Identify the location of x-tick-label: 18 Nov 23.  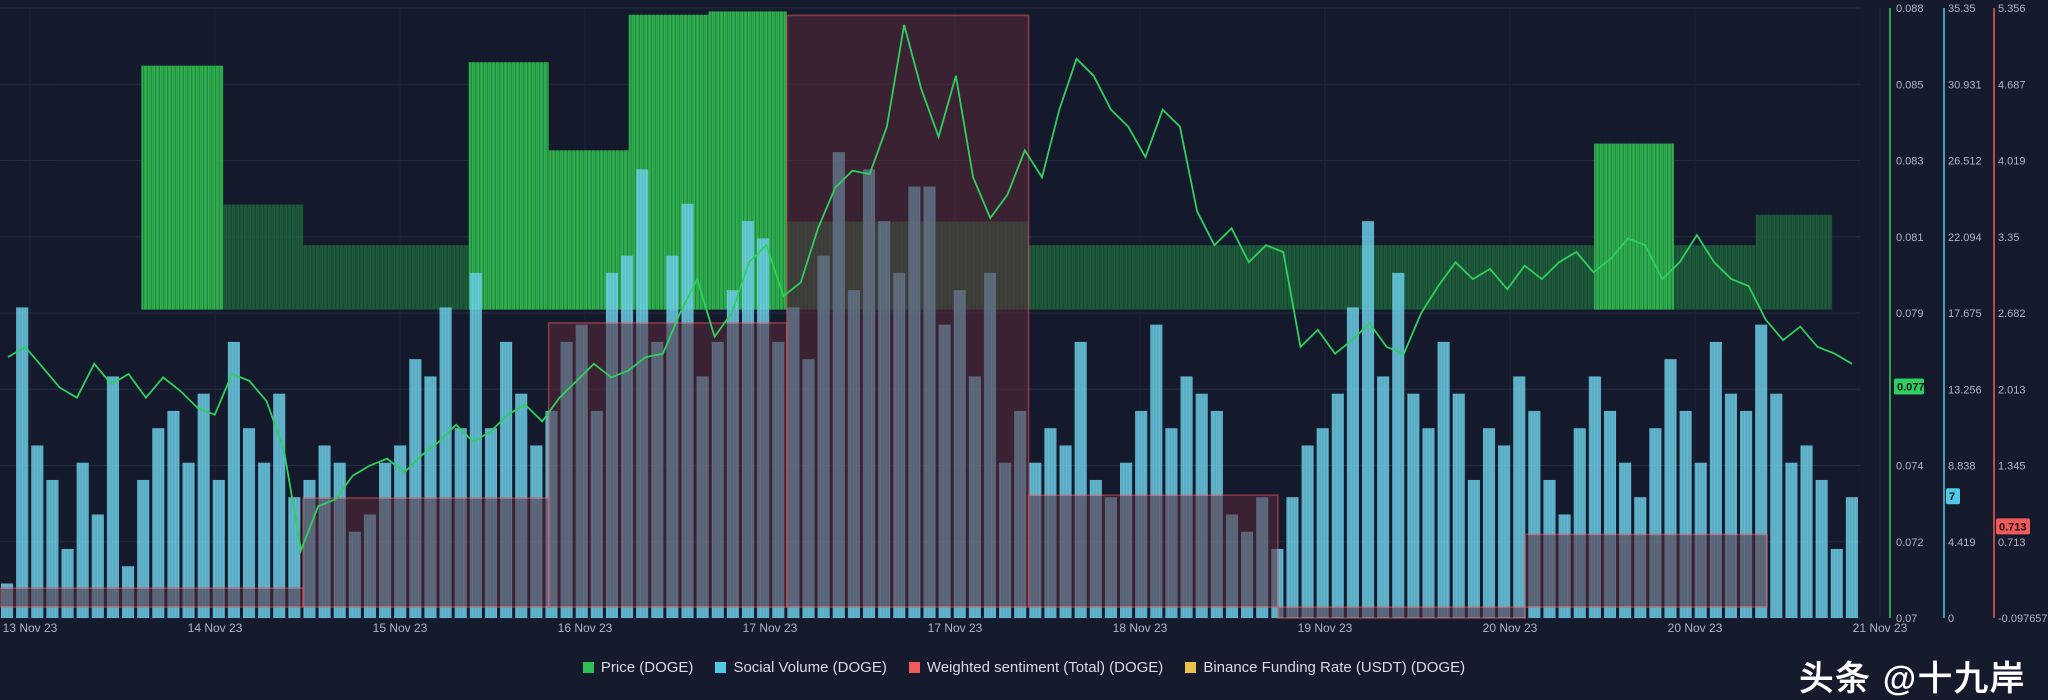
(1140, 628).